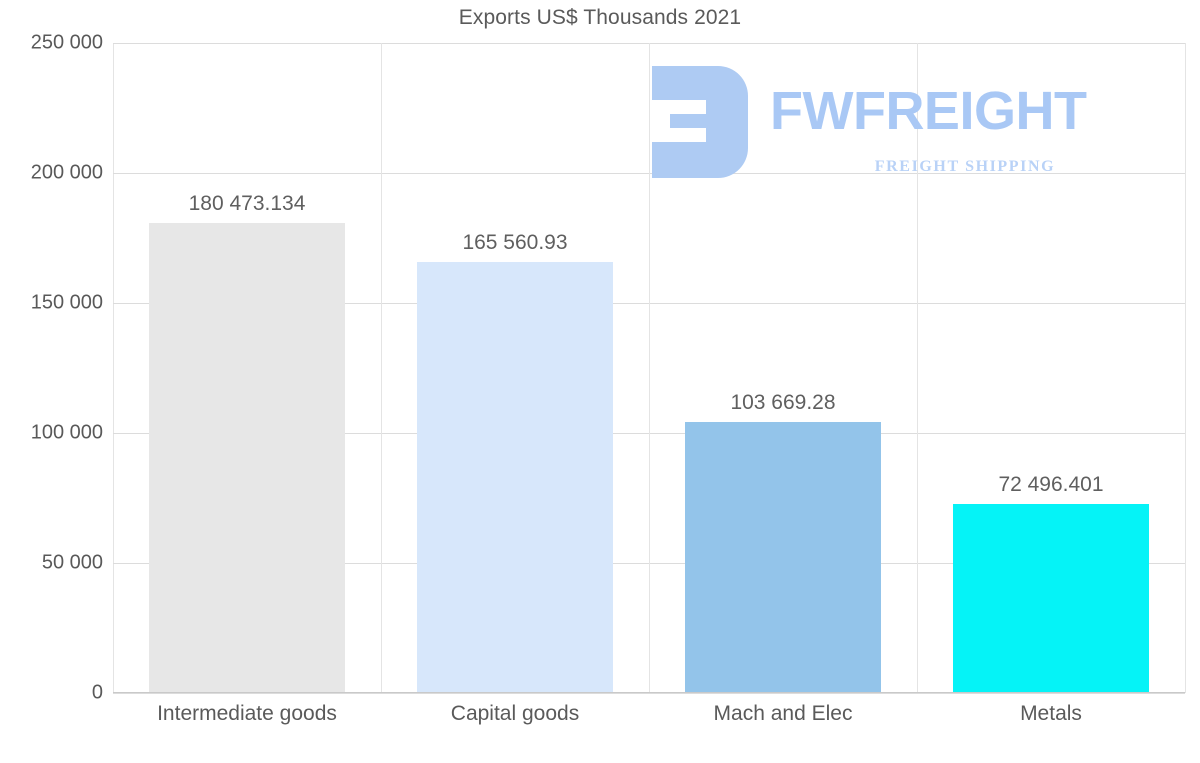 The height and width of the screenshot is (763, 1200). Describe the element at coordinates (66, 172) in the screenshot. I see `y-axis-label-200000: 200 000` at that location.